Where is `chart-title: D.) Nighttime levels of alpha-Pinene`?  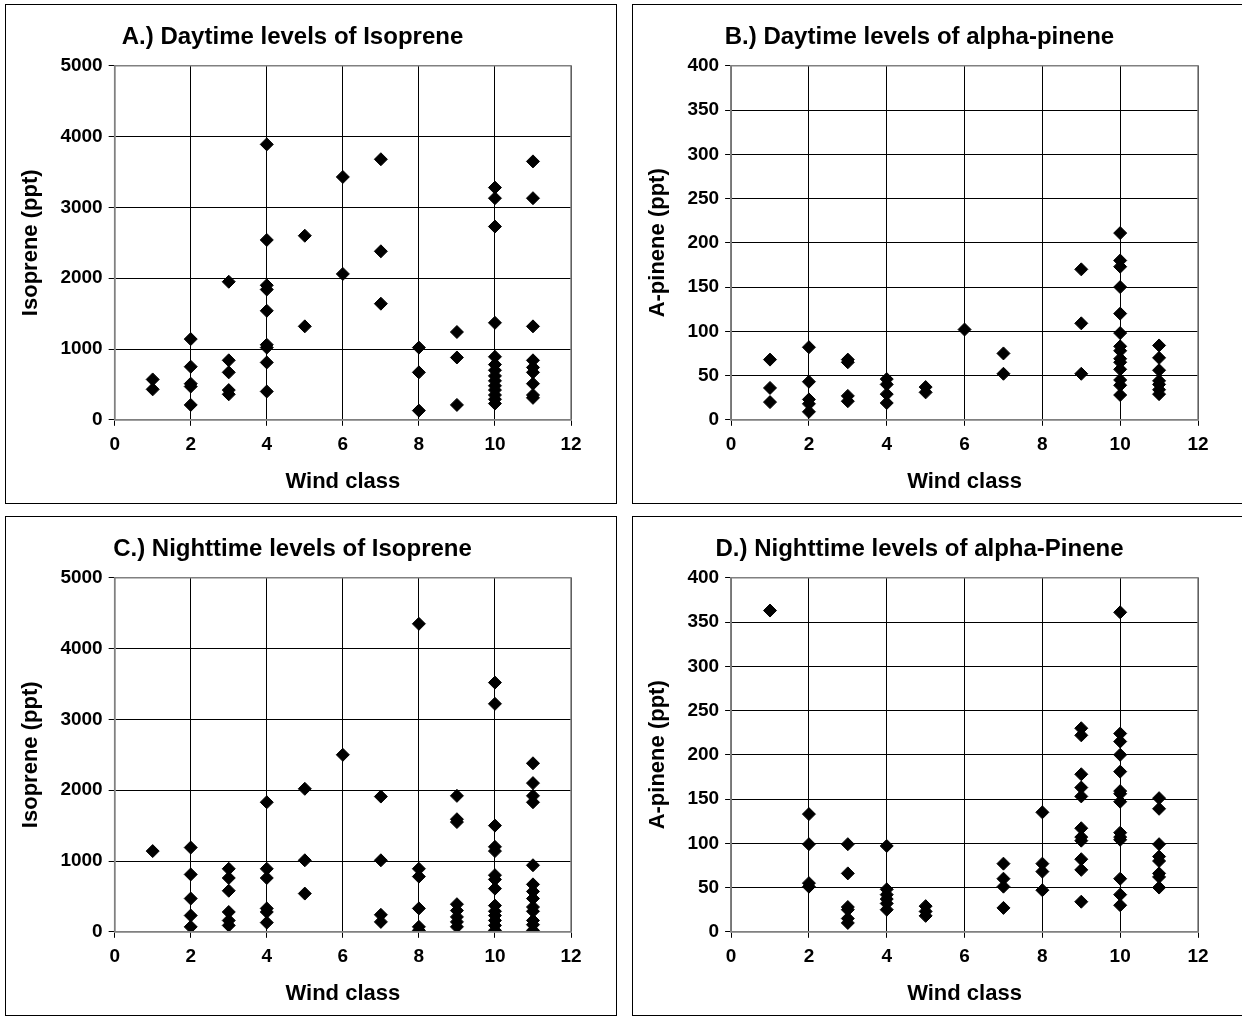
chart-title: D.) Nighttime levels of alpha-Pinene is located at coordinates (919, 548).